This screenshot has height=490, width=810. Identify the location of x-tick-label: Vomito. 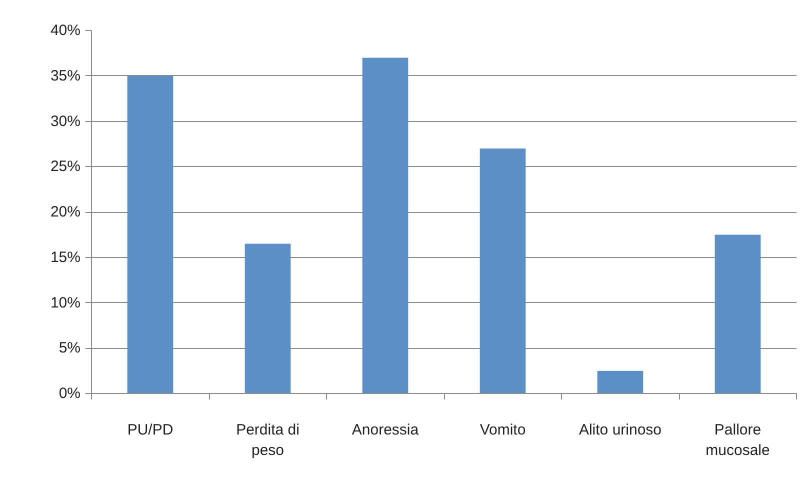
(503, 430).